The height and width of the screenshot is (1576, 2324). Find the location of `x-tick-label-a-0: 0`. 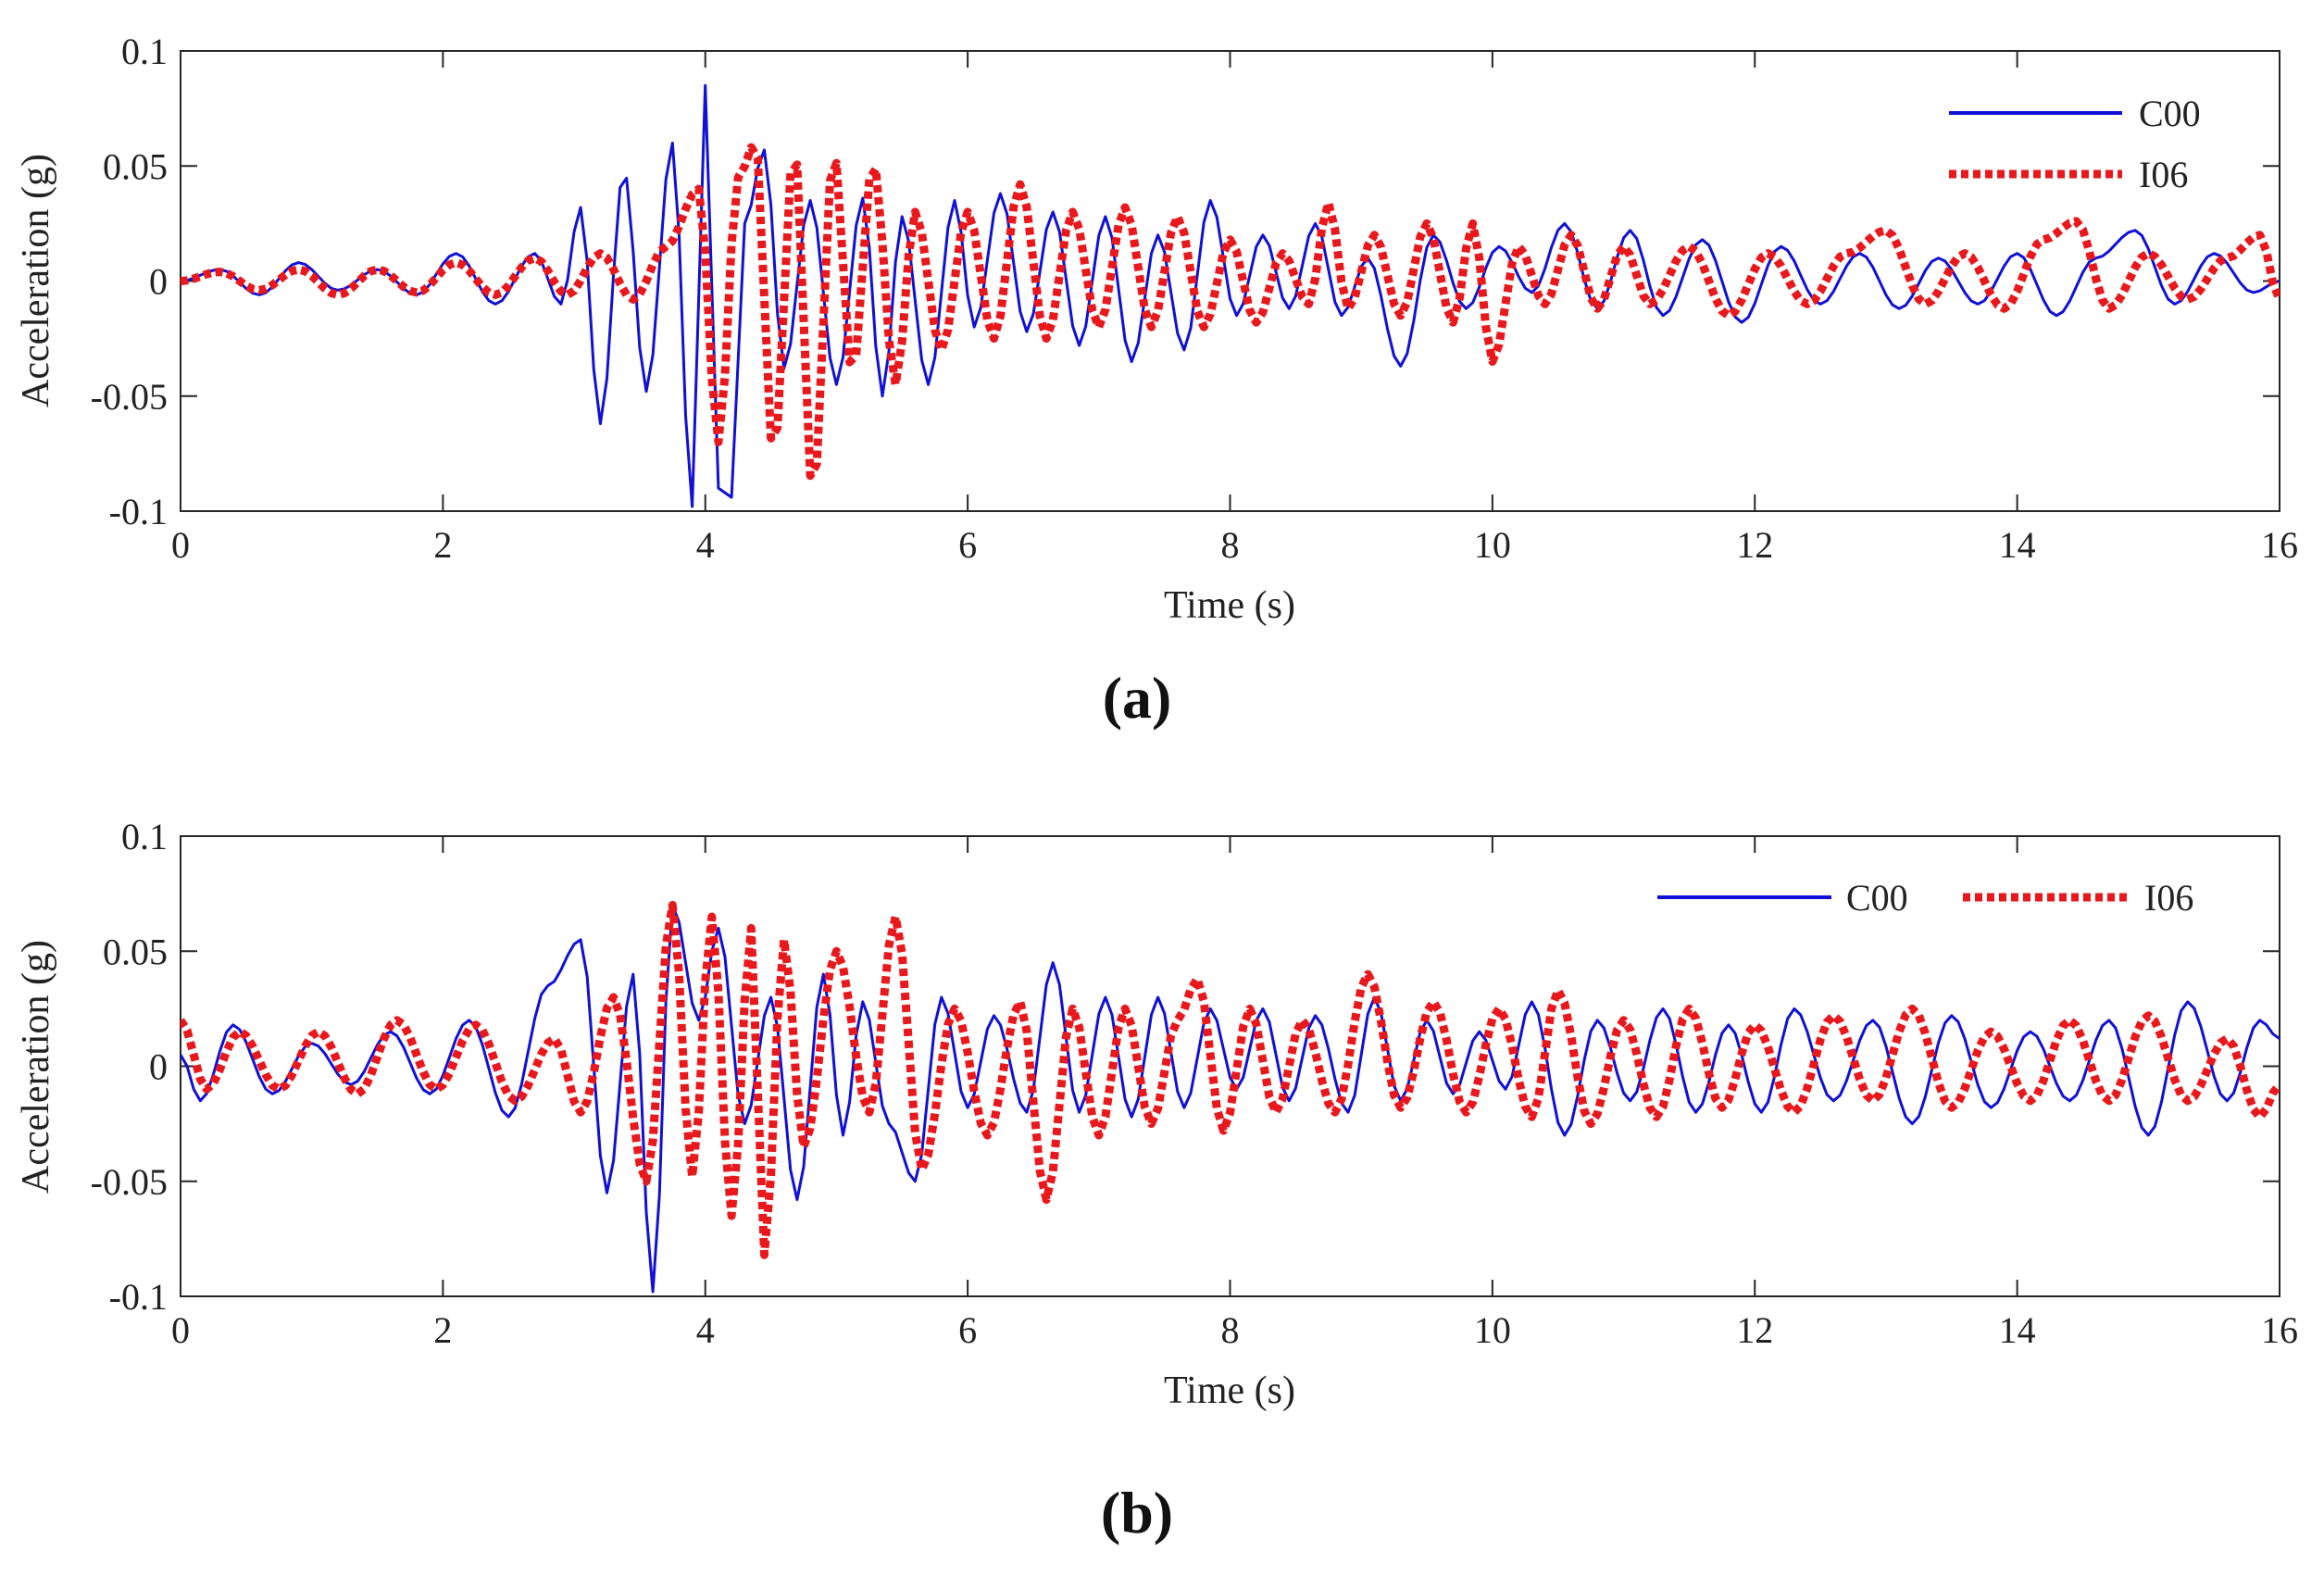

x-tick-label-a-0: 0 is located at coordinates (180, 545).